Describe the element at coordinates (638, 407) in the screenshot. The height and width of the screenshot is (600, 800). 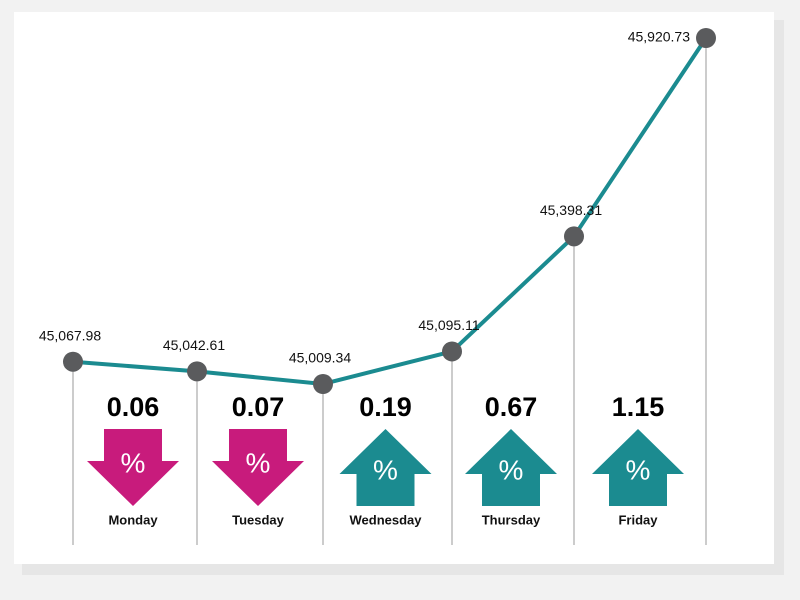
I see `change-label: 1.15` at that location.